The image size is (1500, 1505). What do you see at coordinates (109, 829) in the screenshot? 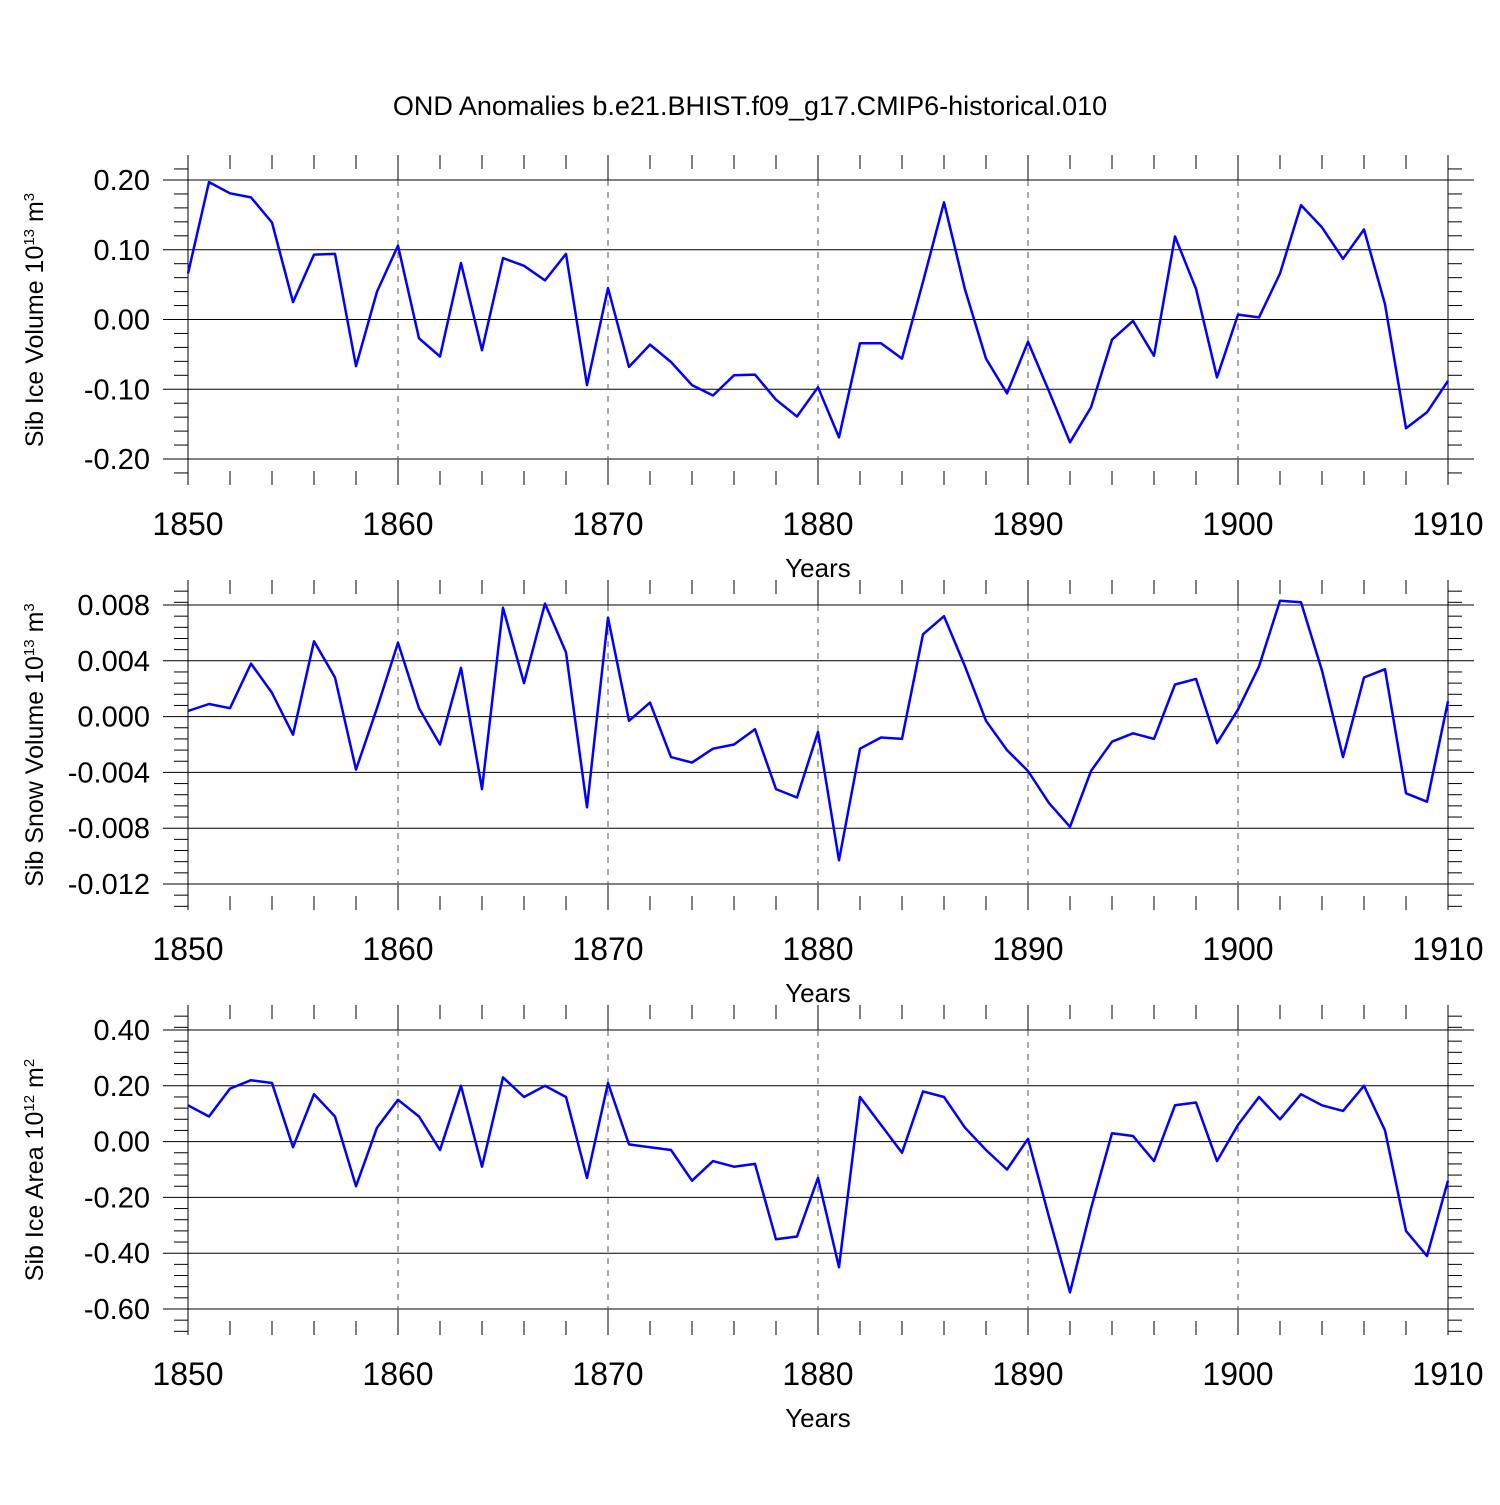
I see `y-tick-label: -0.008` at bounding box center [109, 829].